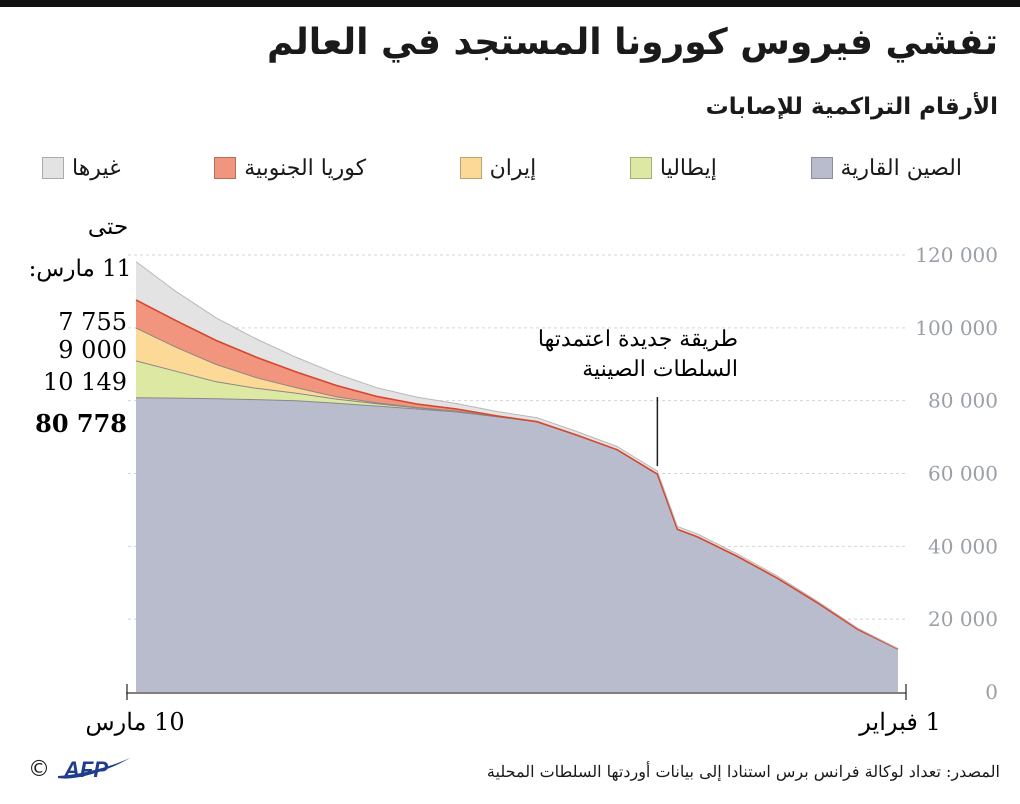 Image resolution: width=1020 pixels, height=804 pixels. I want to click on legend-item-korea: كوريا الجنوبية, so click(290, 168).